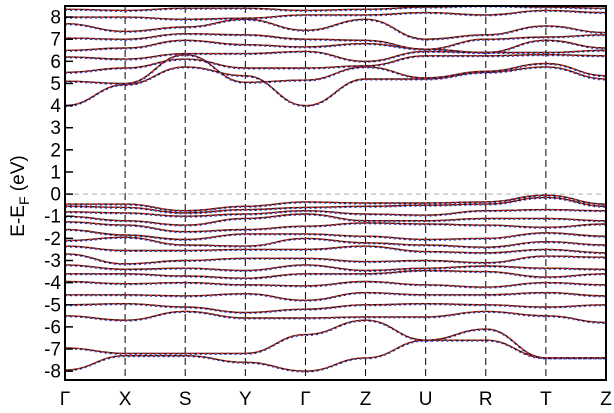  What do you see at coordinates (52, 239) in the screenshot?
I see `y-tick-label--2: -2` at bounding box center [52, 239].